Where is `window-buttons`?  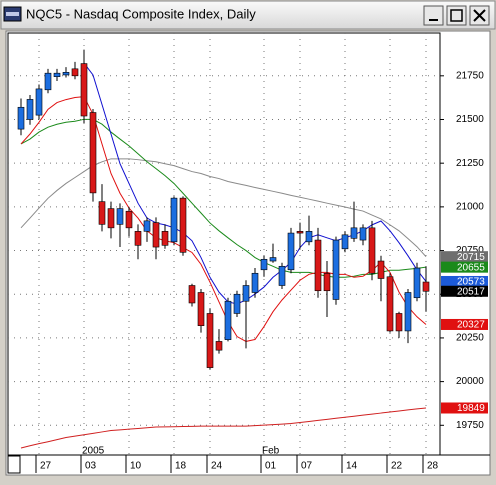
window-buttons is located at coordinates (456, 15).